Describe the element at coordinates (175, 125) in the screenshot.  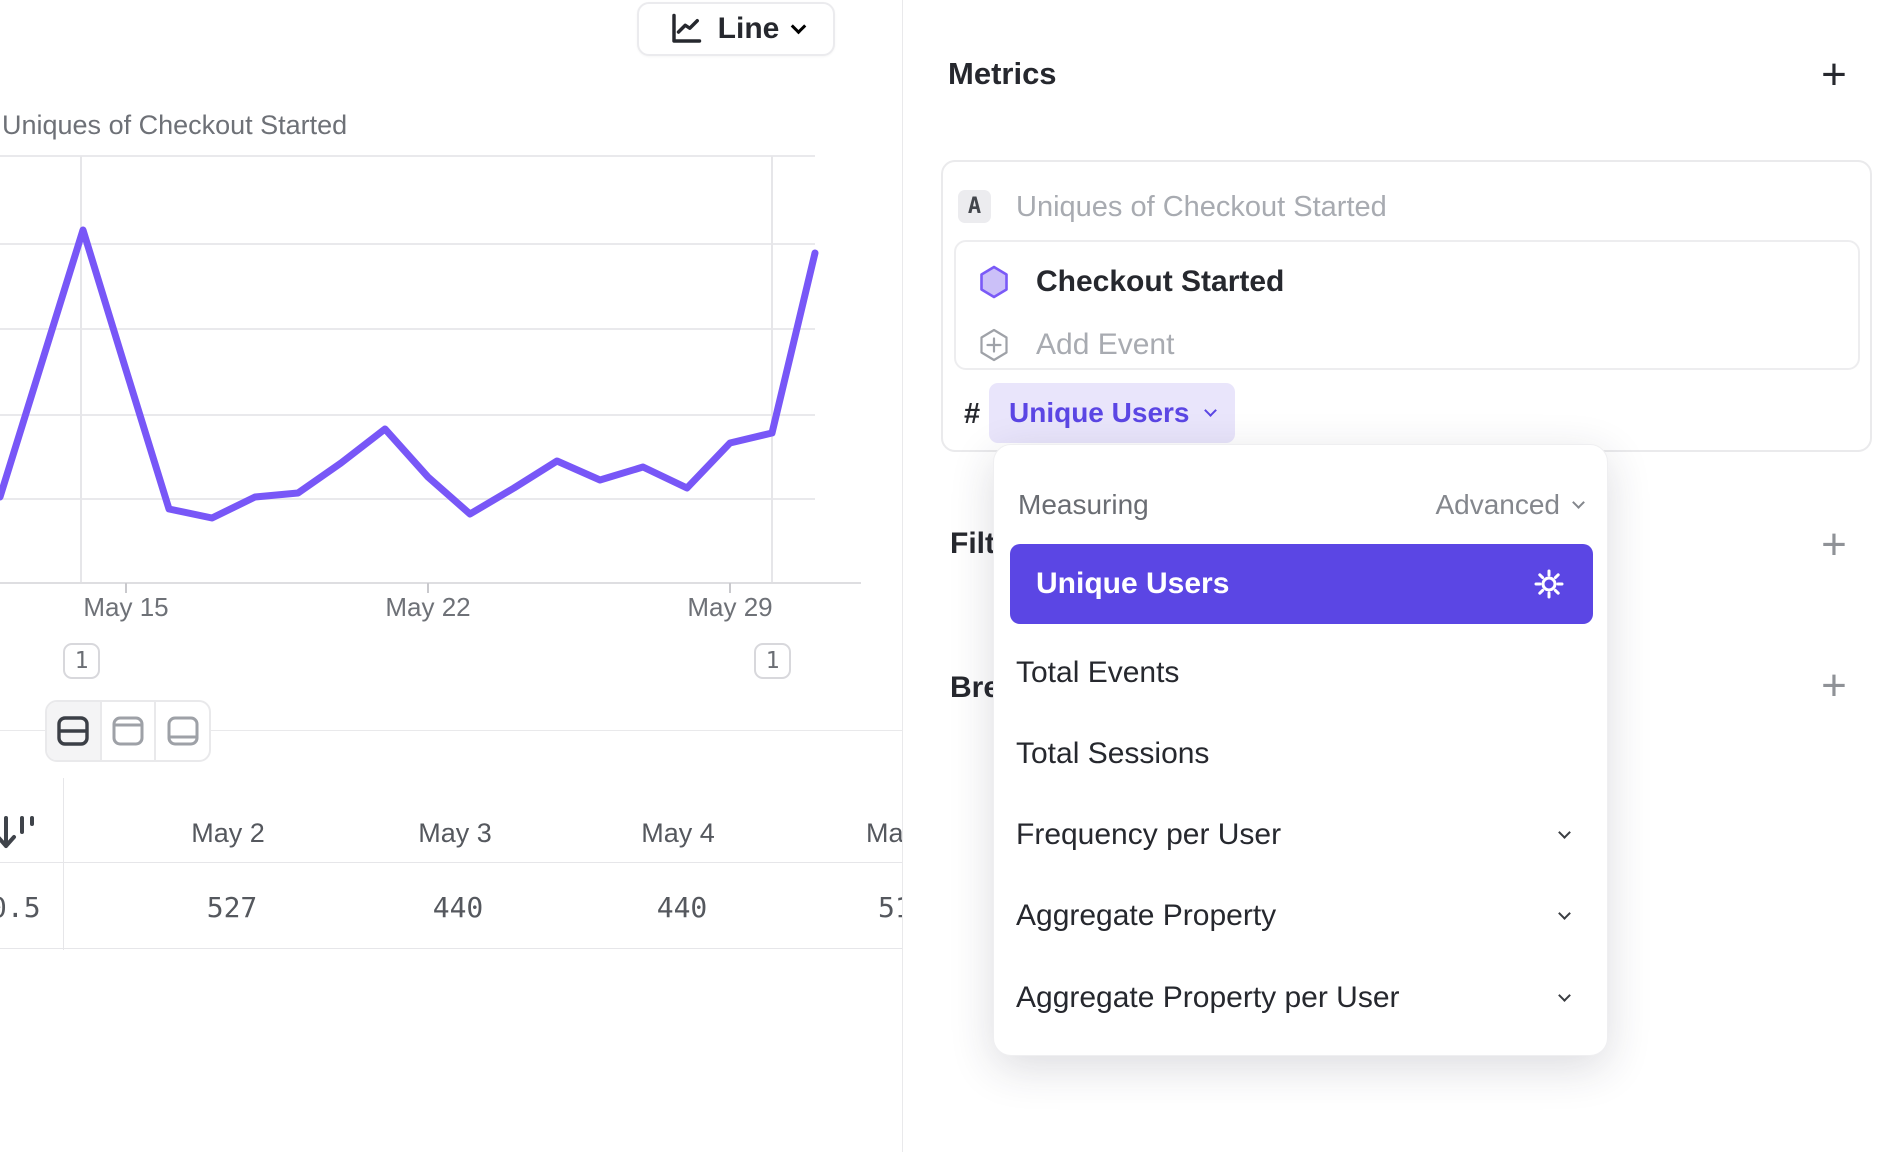
I see `chart-title: Uniques of Checkout Started` at that location.